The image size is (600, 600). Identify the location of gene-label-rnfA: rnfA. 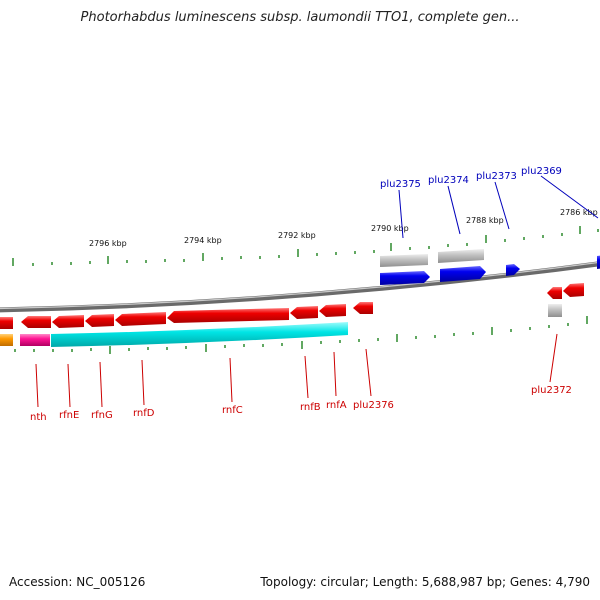
(336, 405).